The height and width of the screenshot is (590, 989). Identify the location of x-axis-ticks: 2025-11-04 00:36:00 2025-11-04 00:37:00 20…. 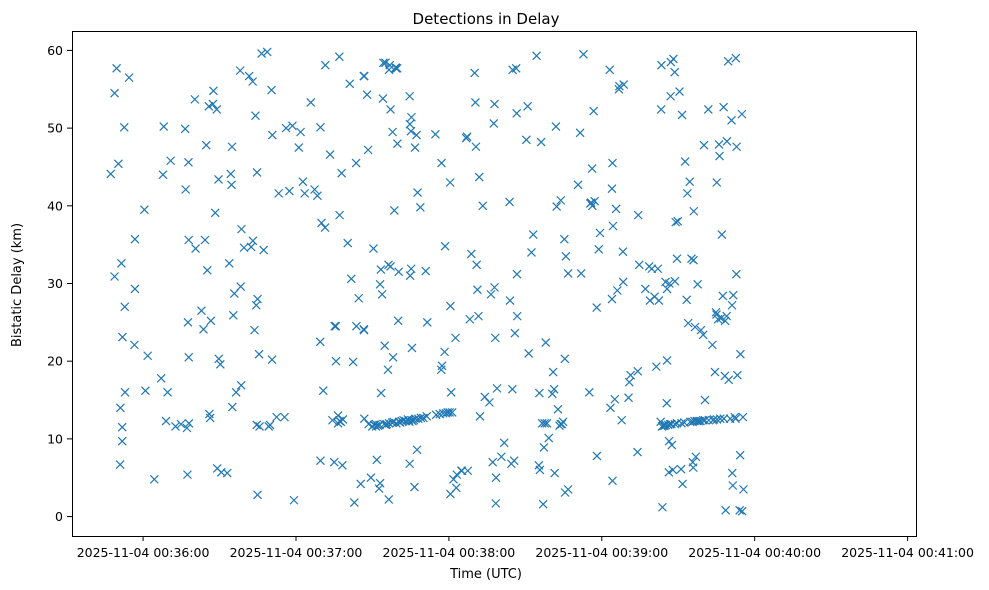
(525, 548).